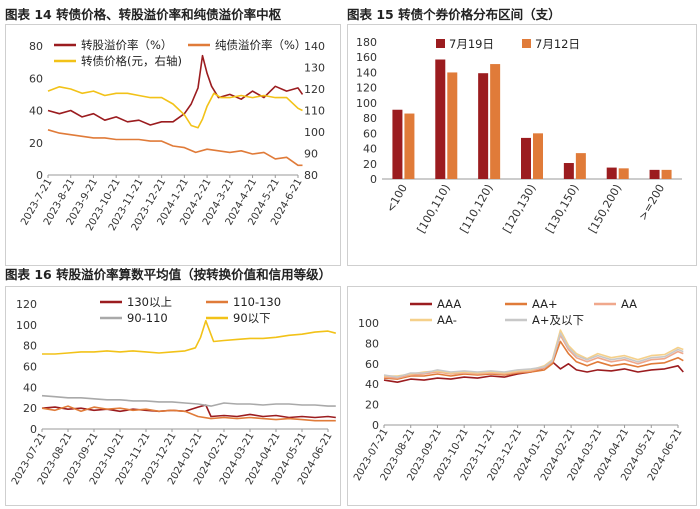 The height and width of the screenshot is (509, 700). What do you see at coordinates (147, 318) in the screenshot?
I see `legend-label: 90-110` at bounding box center [147, 318].